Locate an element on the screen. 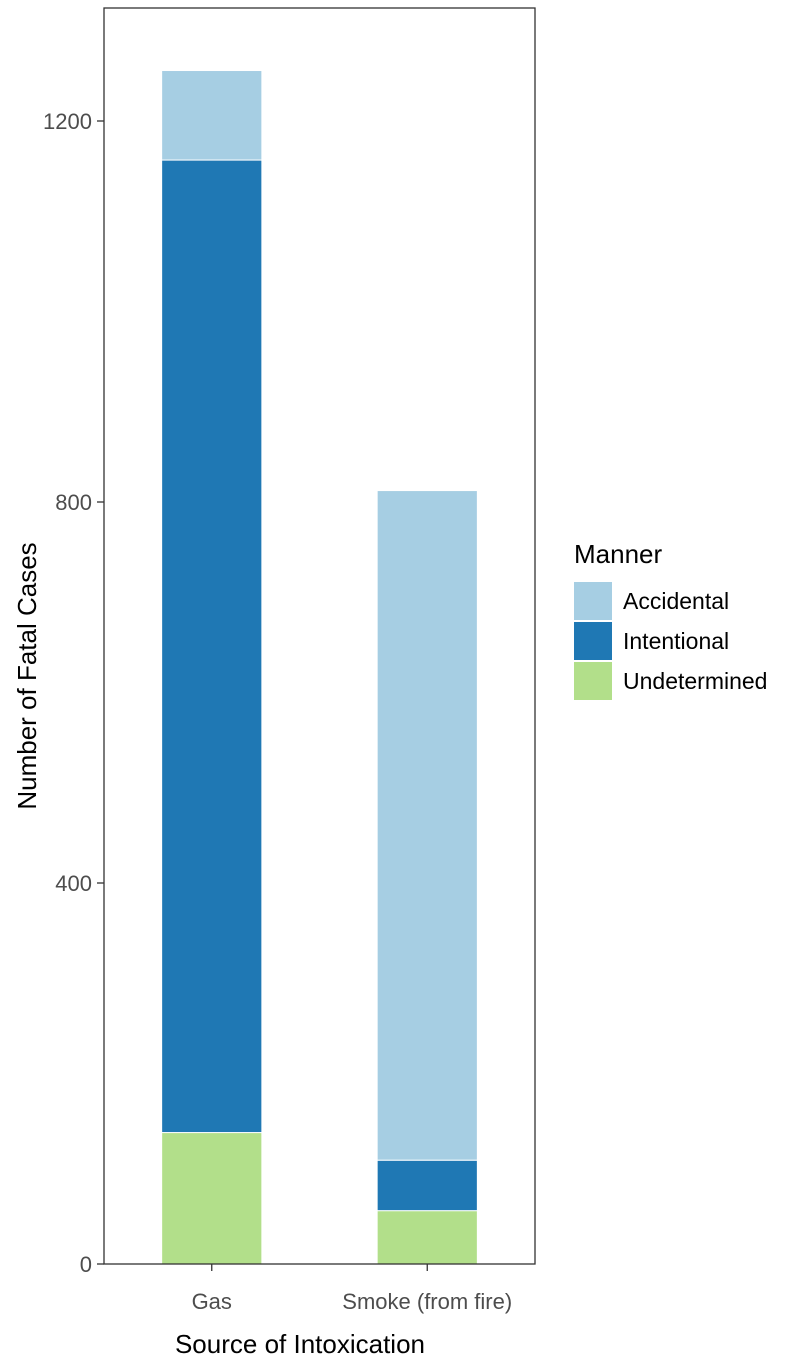 The width and height of the screenshot is (788, 1367). y-tick-label: 400 is located at coordinates (73, 883).